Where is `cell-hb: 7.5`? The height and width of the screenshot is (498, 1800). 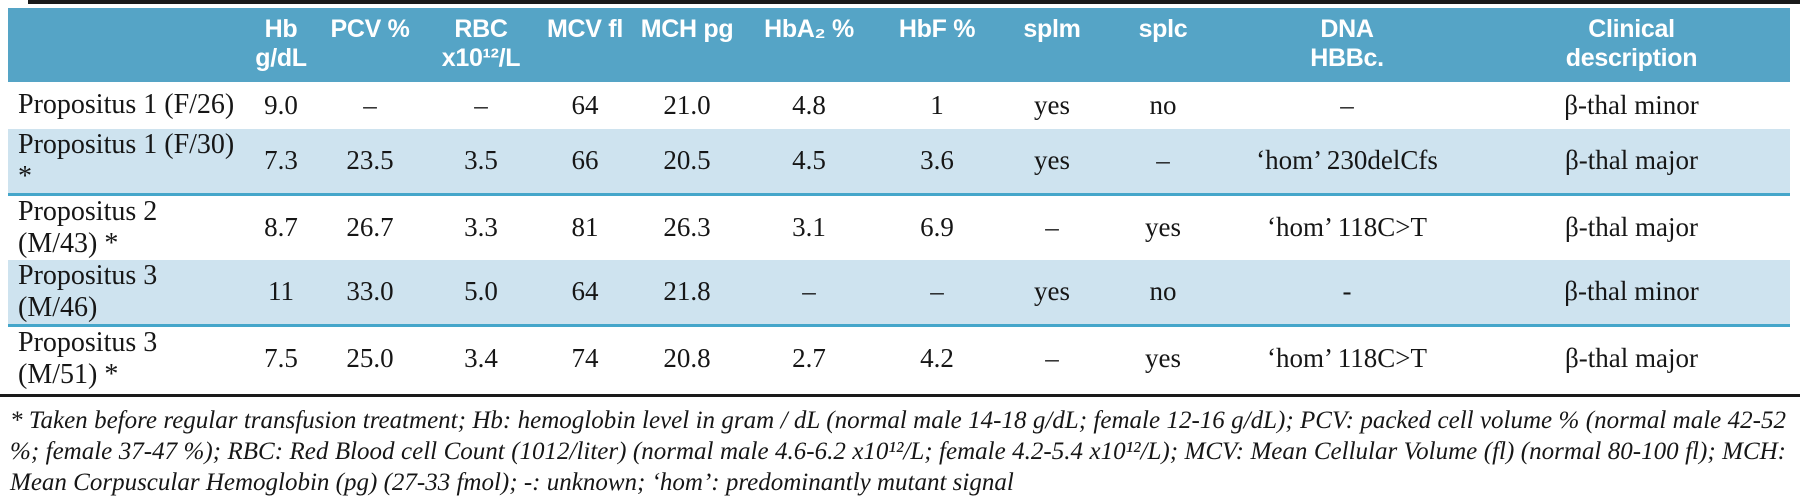 cell-hb: 7.5 is located at coordinates (281, 358).